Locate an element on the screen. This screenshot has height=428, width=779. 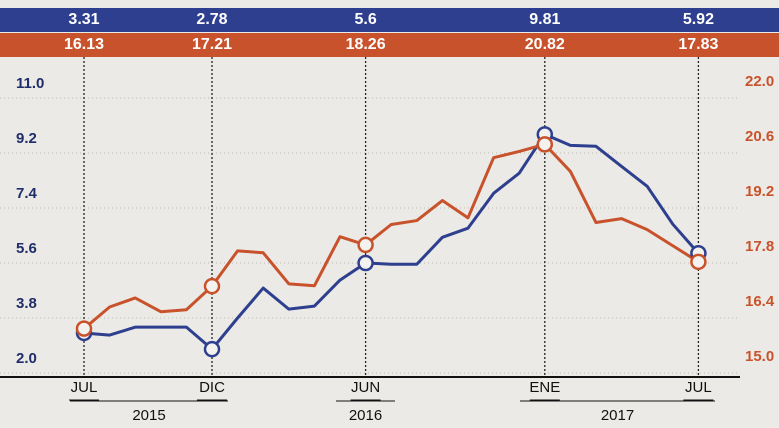
y2-tick-label: 16.4 is located at coordinates (760, 301).